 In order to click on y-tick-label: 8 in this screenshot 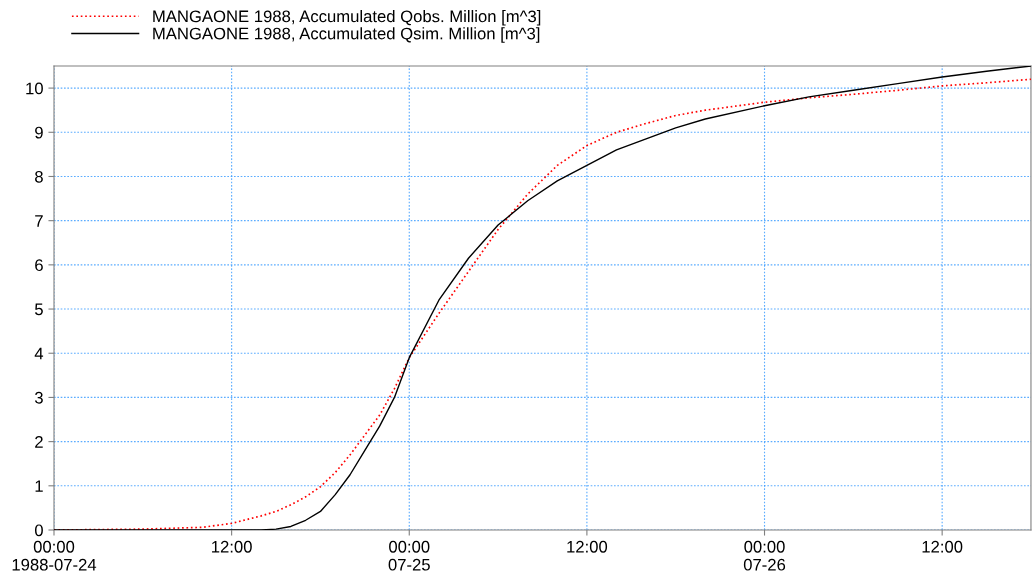, I will do `click(39, 176)`.